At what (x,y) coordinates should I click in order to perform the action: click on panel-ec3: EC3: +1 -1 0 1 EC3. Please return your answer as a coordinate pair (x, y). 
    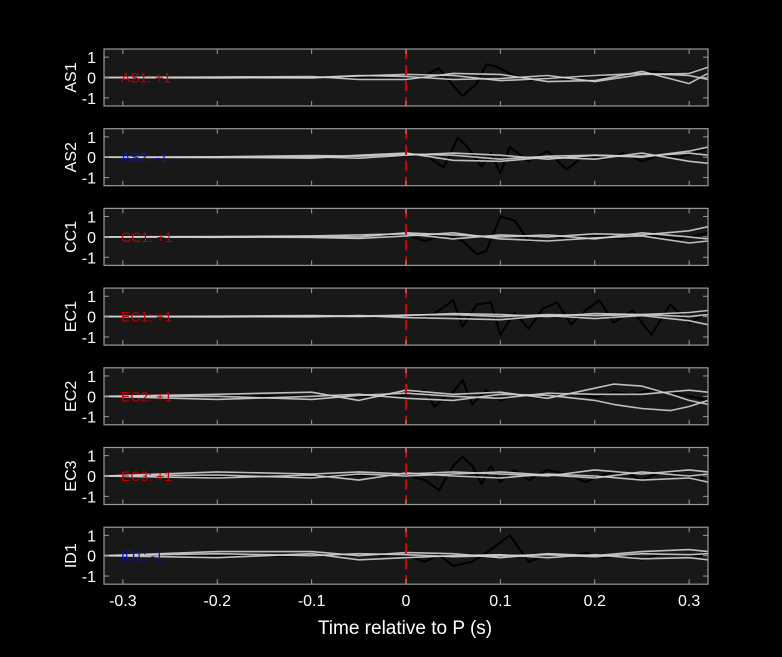
    Looking at the image, I should click on (386, 476).